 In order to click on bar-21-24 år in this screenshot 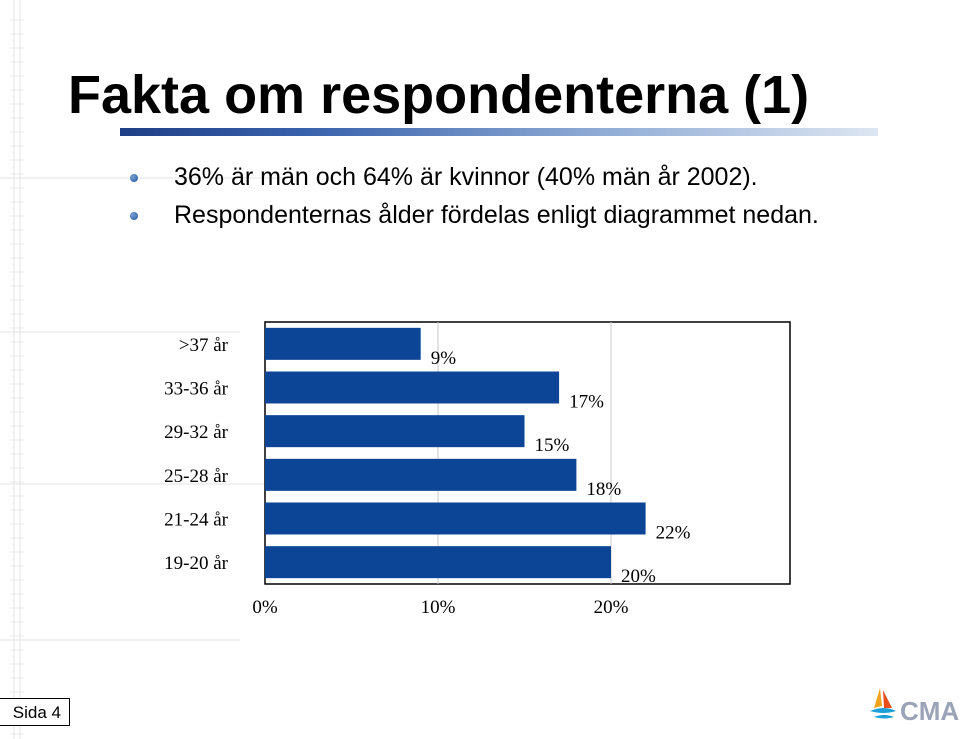, I will do `click(455, 518)`.